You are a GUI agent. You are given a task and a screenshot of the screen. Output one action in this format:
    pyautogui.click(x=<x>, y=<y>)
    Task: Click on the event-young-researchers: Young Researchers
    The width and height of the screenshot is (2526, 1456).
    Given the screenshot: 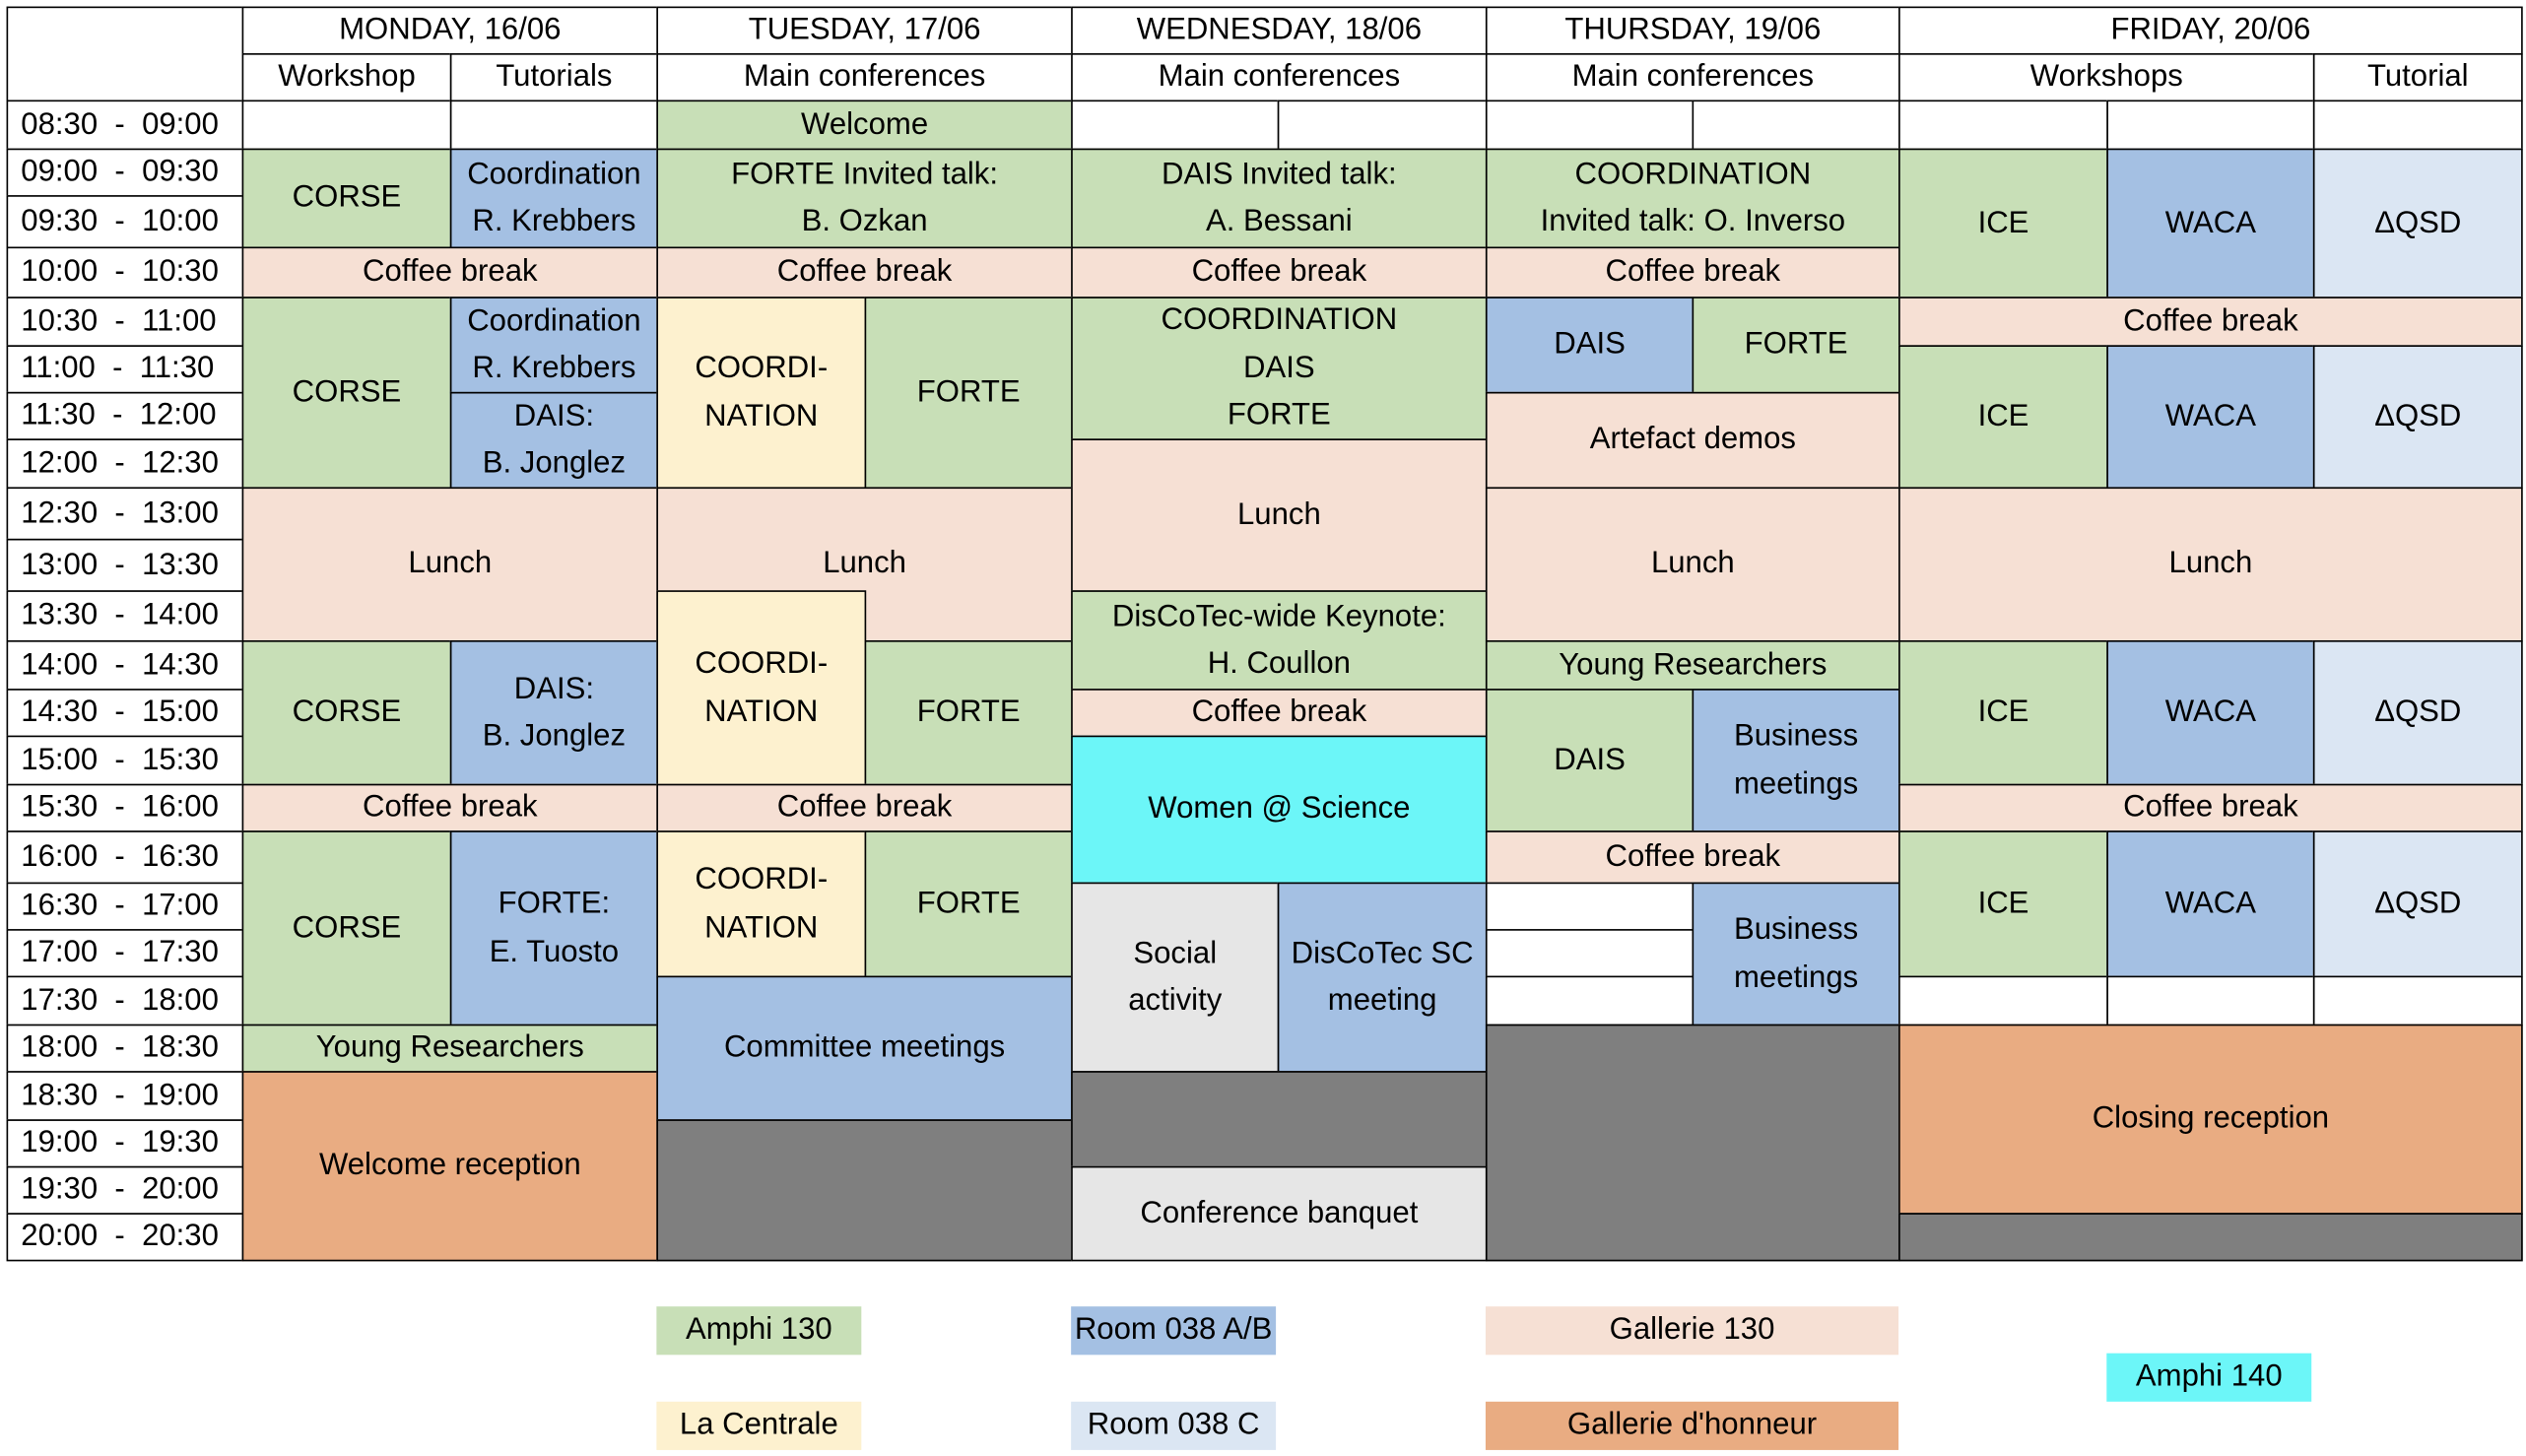 What is the action you would take?
    pyautogui.click(x=1692, y=665)
    